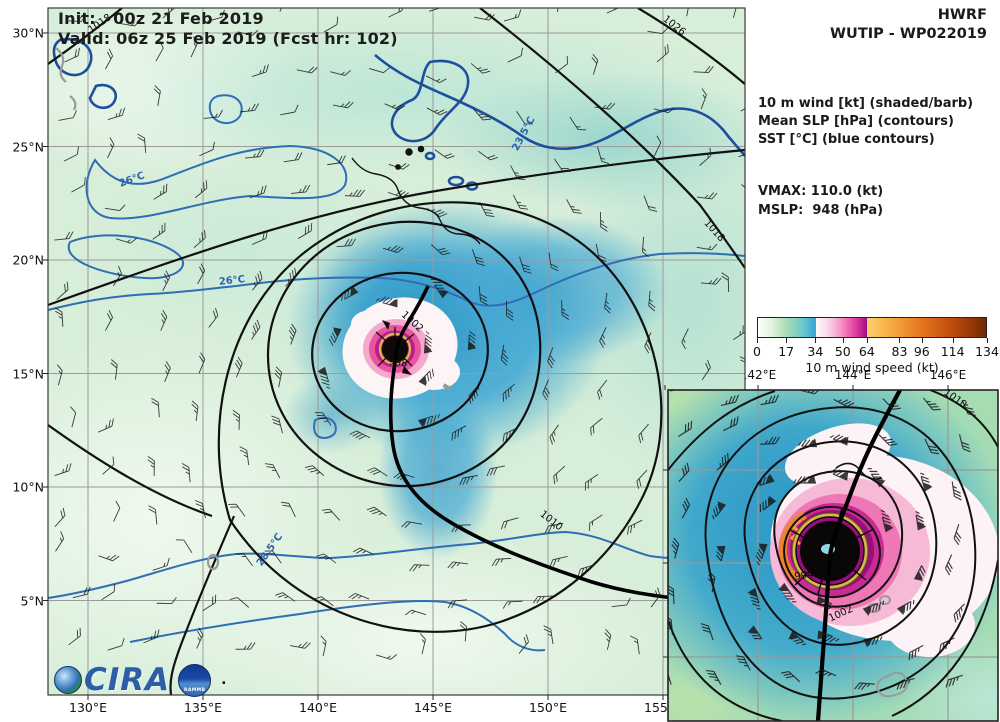  What do you see at coordinates (68, 680) in the screenshot?
I see `globe-icon` at bounding box center [68, 680].